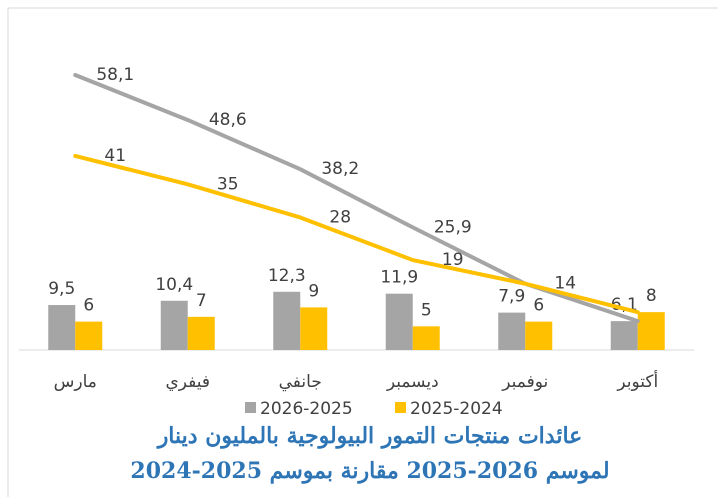 The image size is (718, 497). What do you see at coordinates (75, 382) in the screenshot?
I see `x-tick-label: مارس` at bounding box center [75, 382].